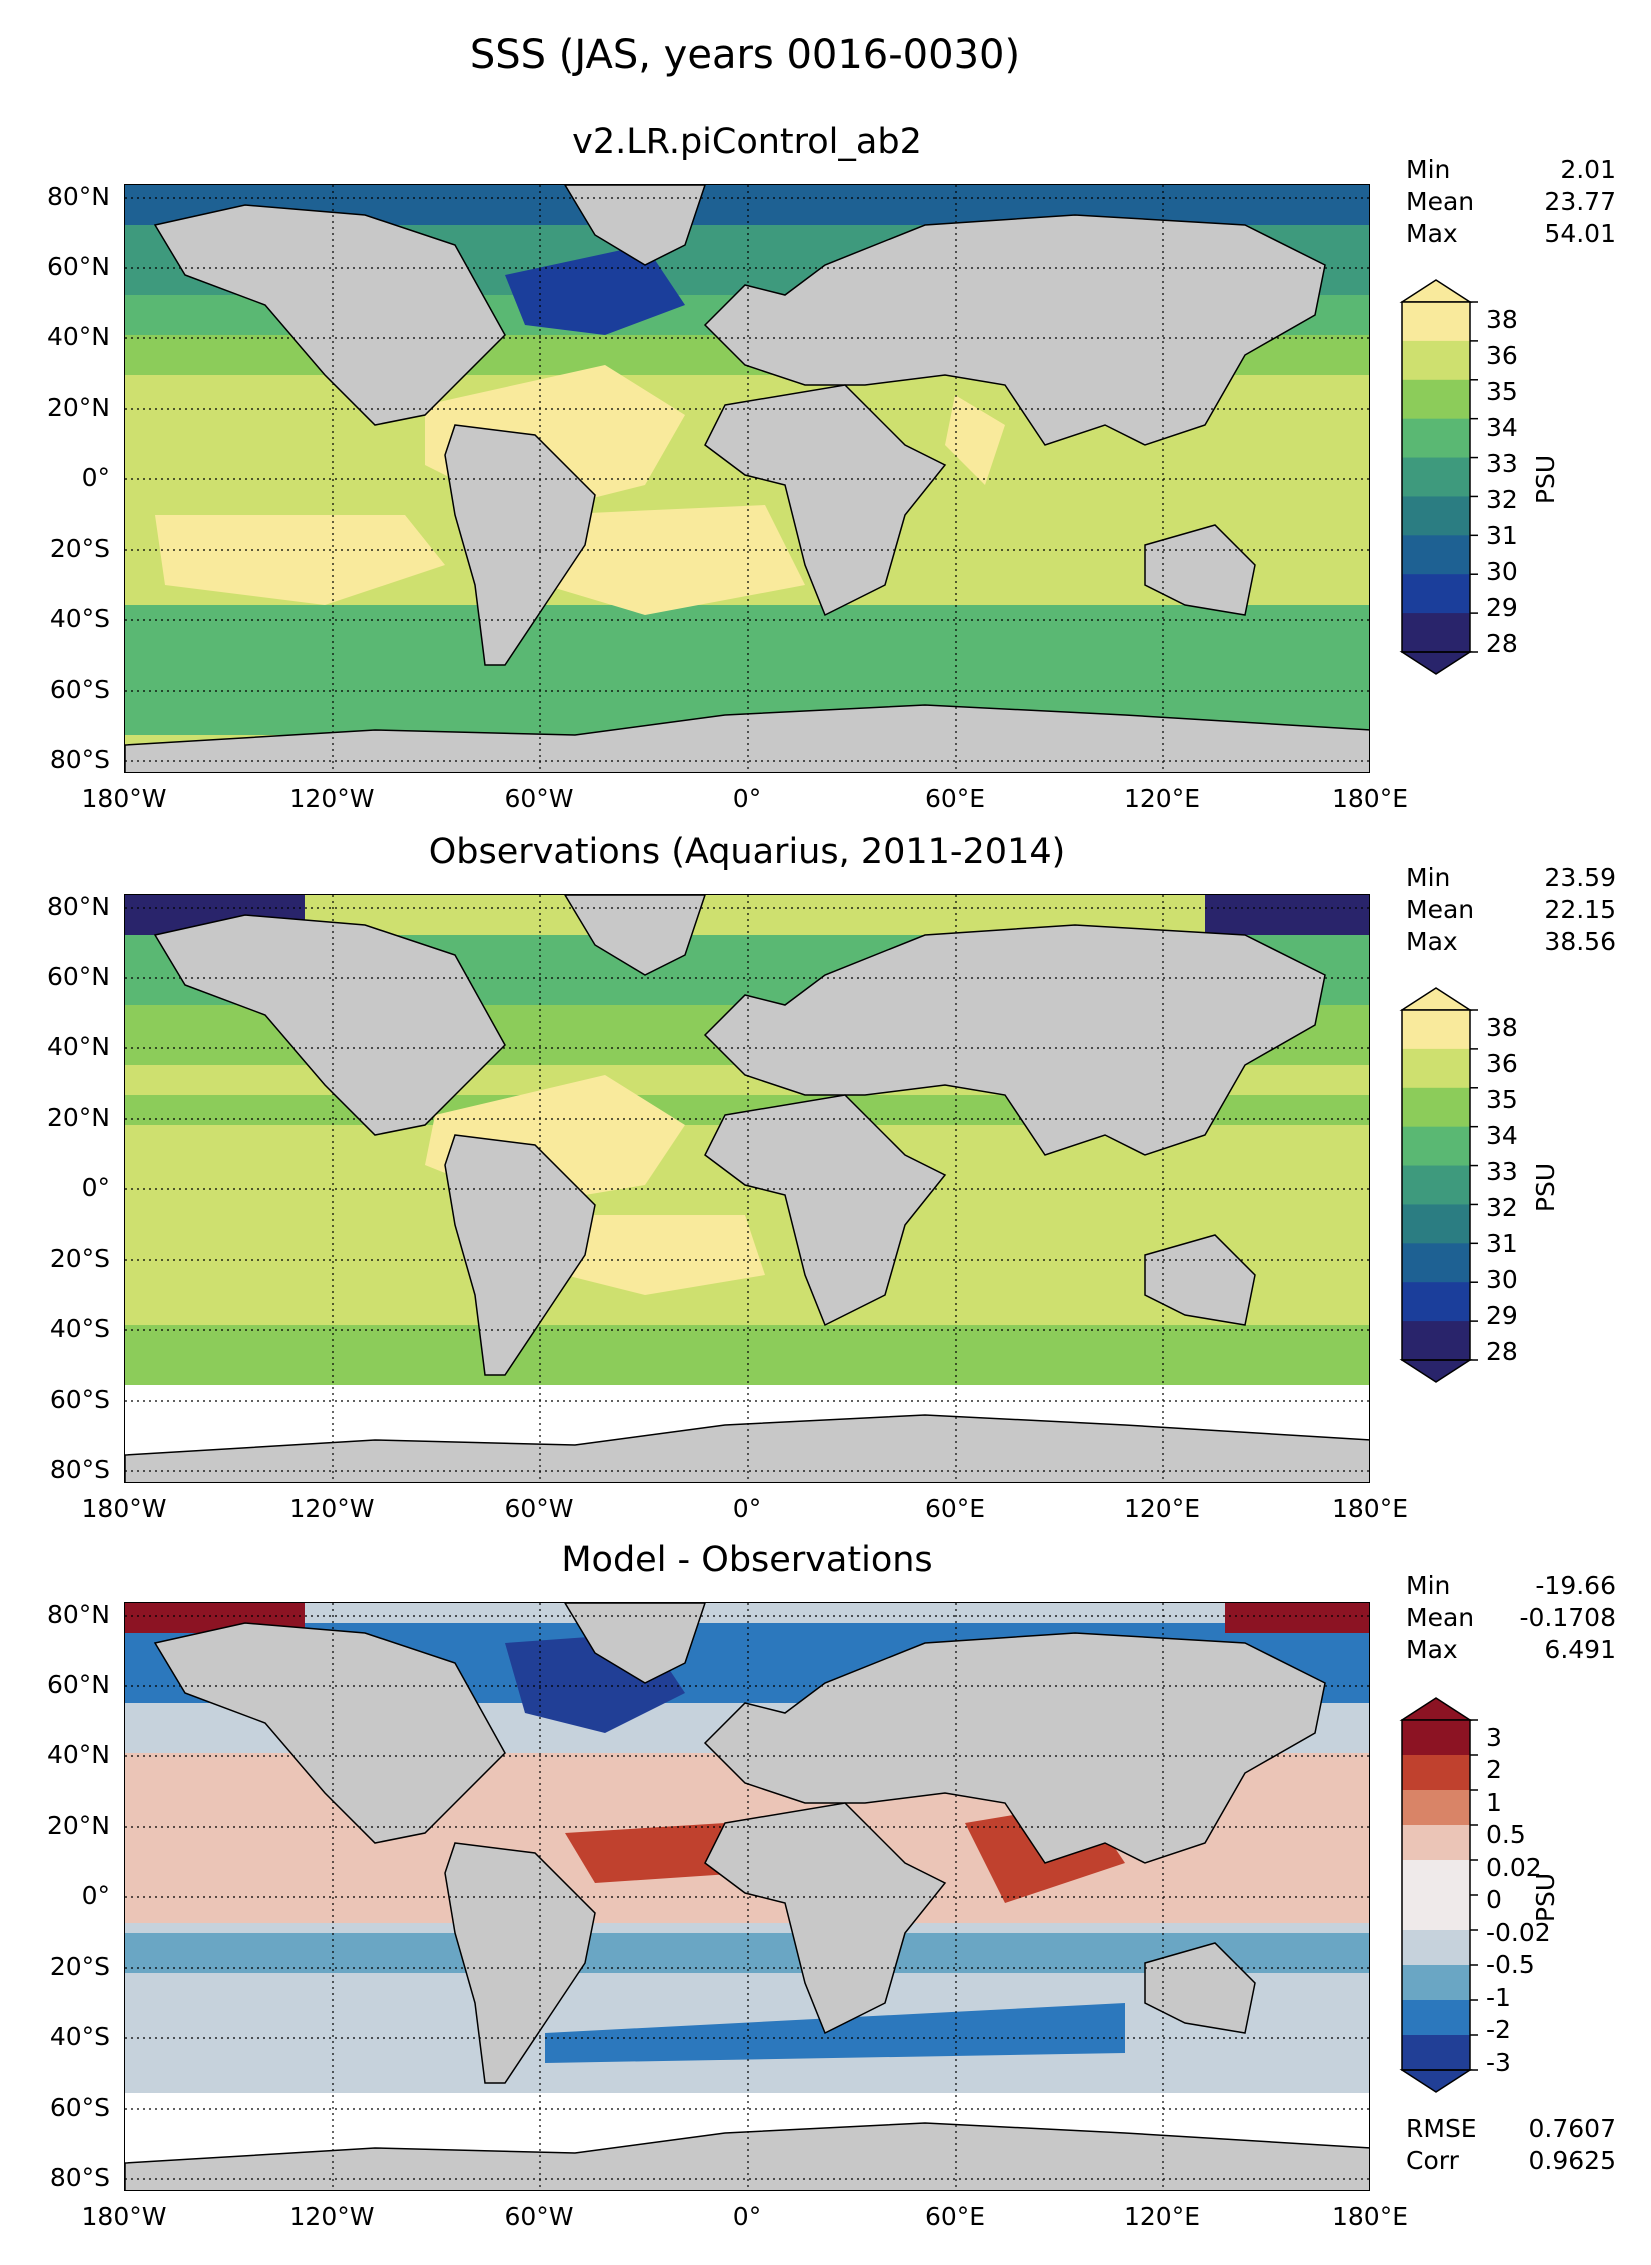 The width and height of the screenshot is (1651, 2265). What do you see at coordinates (1438, 1185) in the screenshot?
I see `colorbar-obs-svg` at bounding box center [1438, 1185].